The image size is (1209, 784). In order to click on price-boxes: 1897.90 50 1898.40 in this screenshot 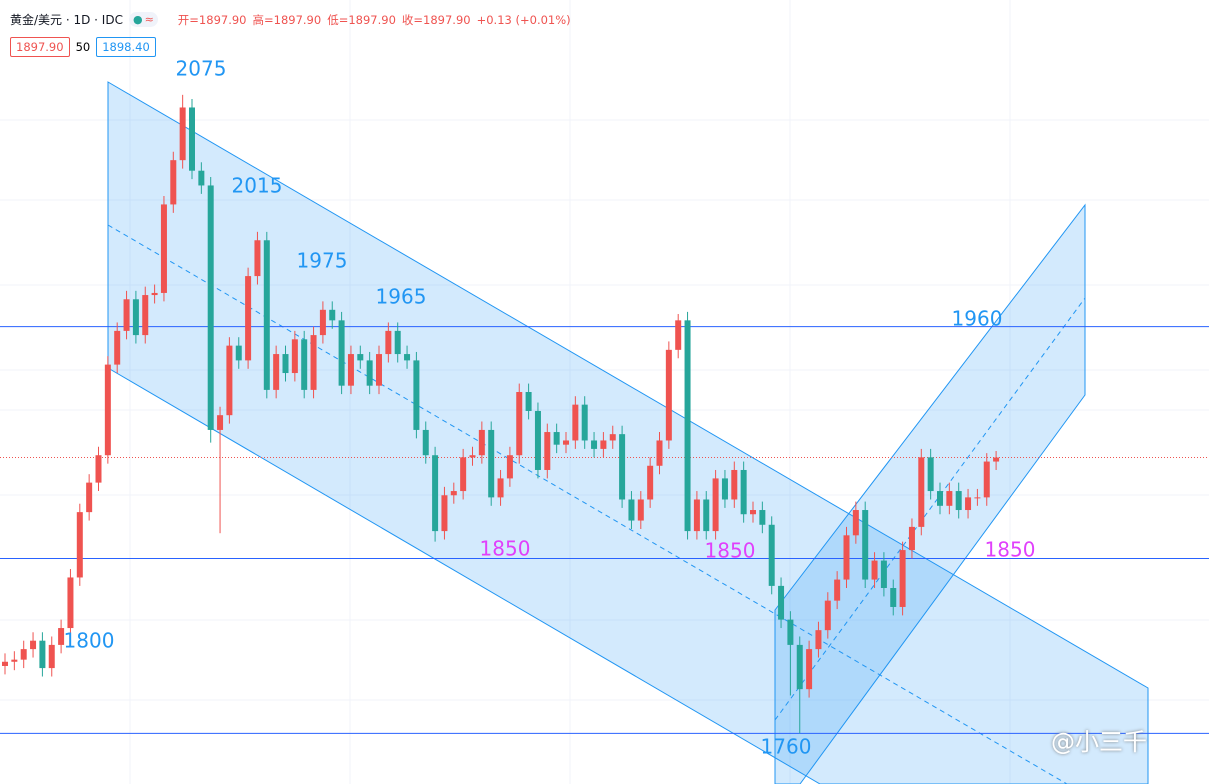, I will do `click(83, 47)`.